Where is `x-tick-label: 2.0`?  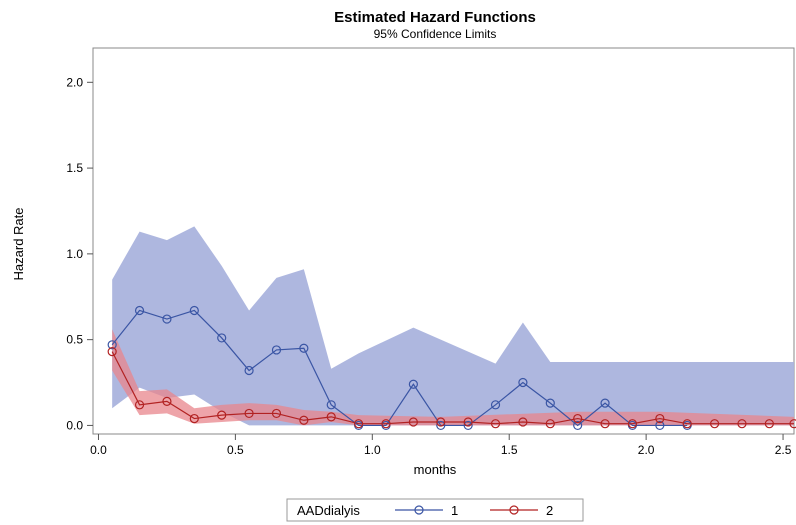 x-tick-label: 2.0 is located at coordinates (646, 450).